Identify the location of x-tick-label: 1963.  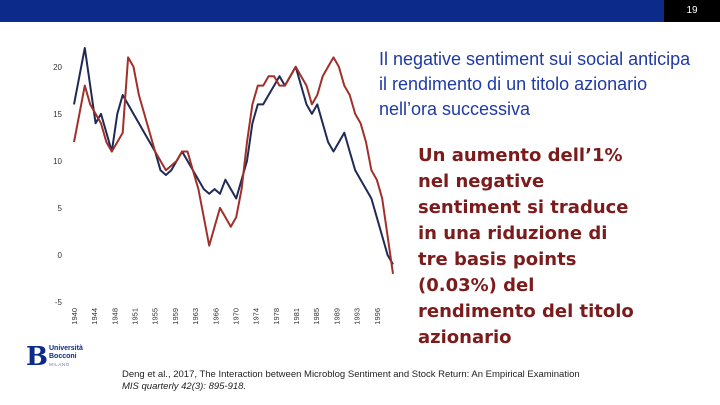
(195, 316).